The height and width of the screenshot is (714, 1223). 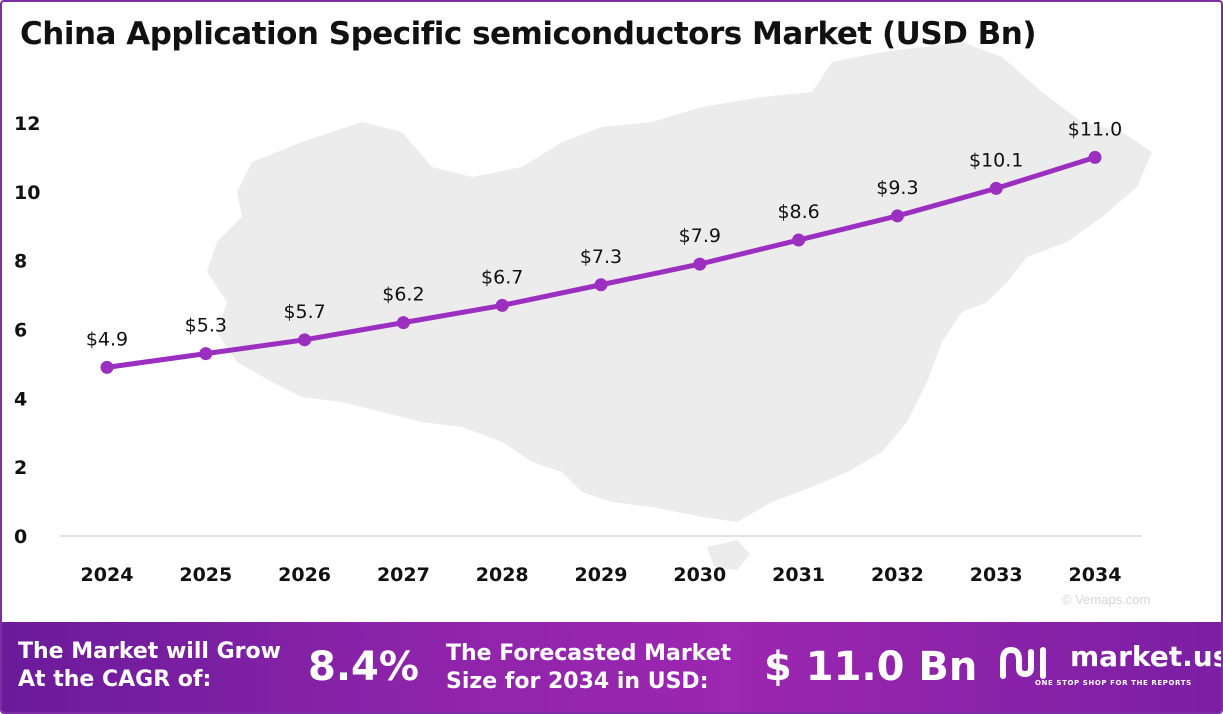 What do you see at coordinates (20, 399) in the screenshot?
I see `y-tick-label: 4` at bounding box center [20, 399].